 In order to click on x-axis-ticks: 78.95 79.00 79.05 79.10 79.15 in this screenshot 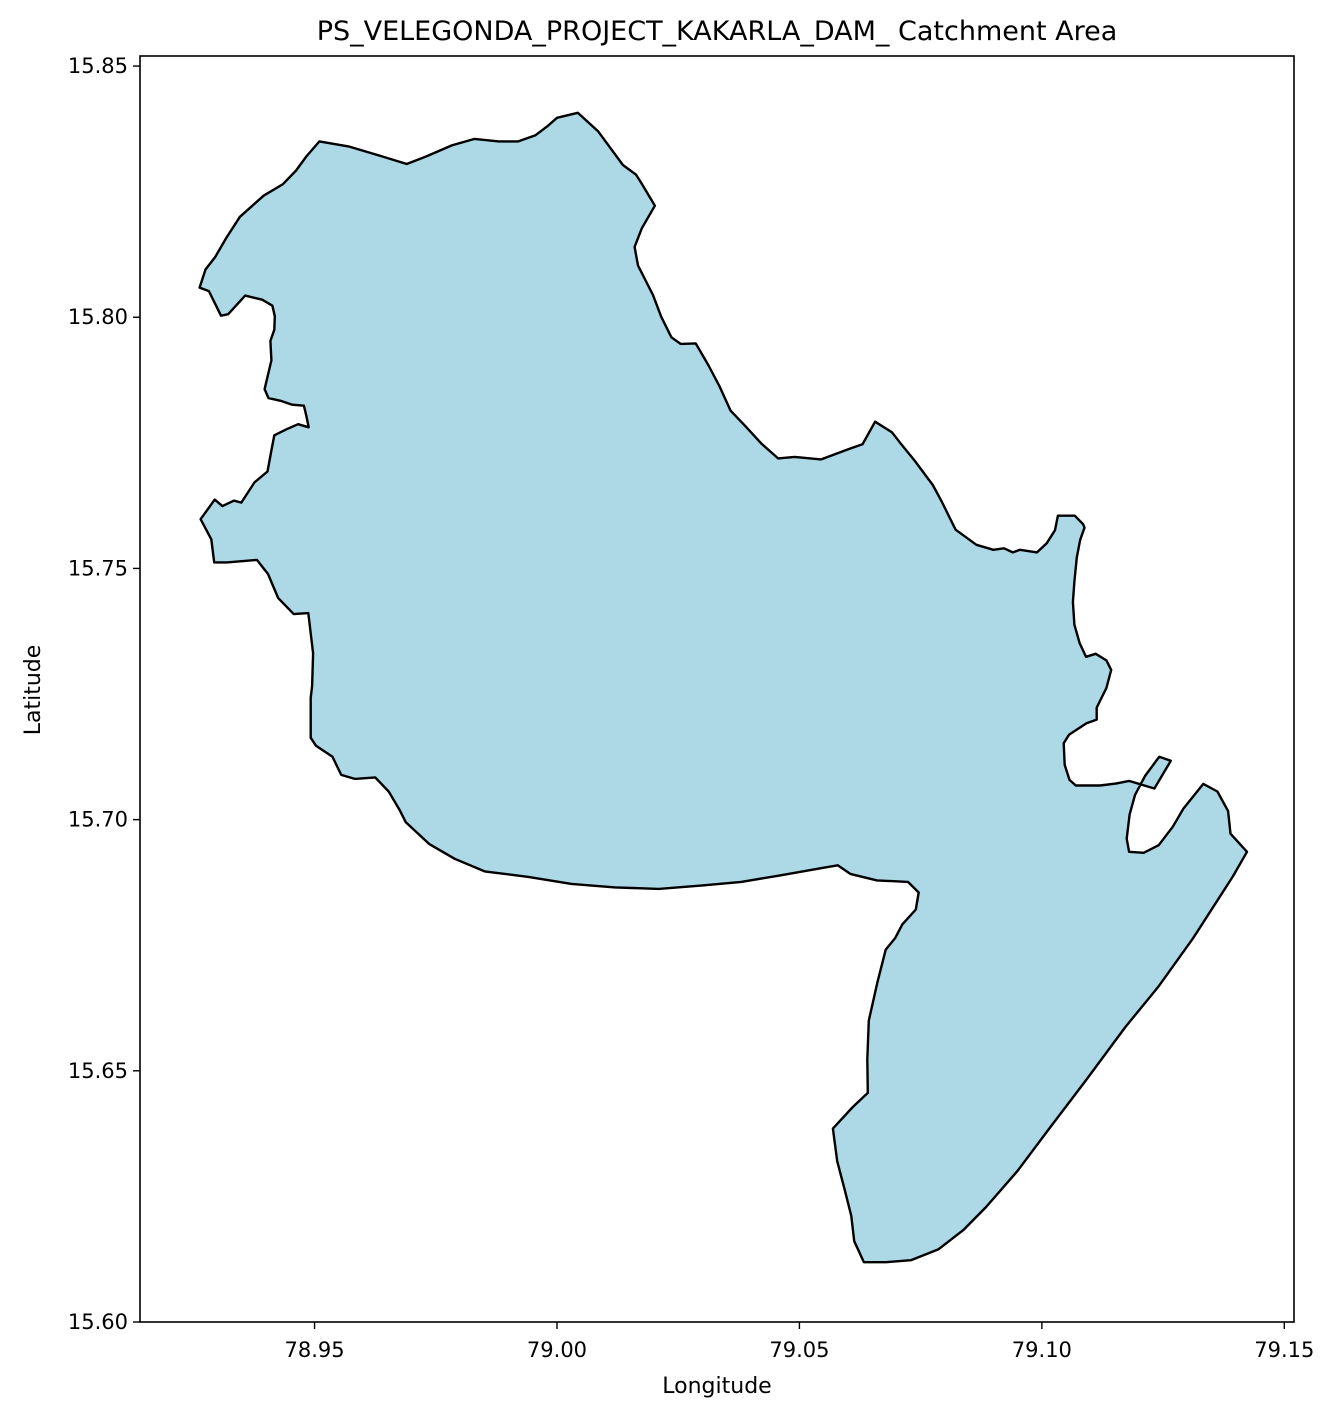, I will do `click(799, 1342)`.